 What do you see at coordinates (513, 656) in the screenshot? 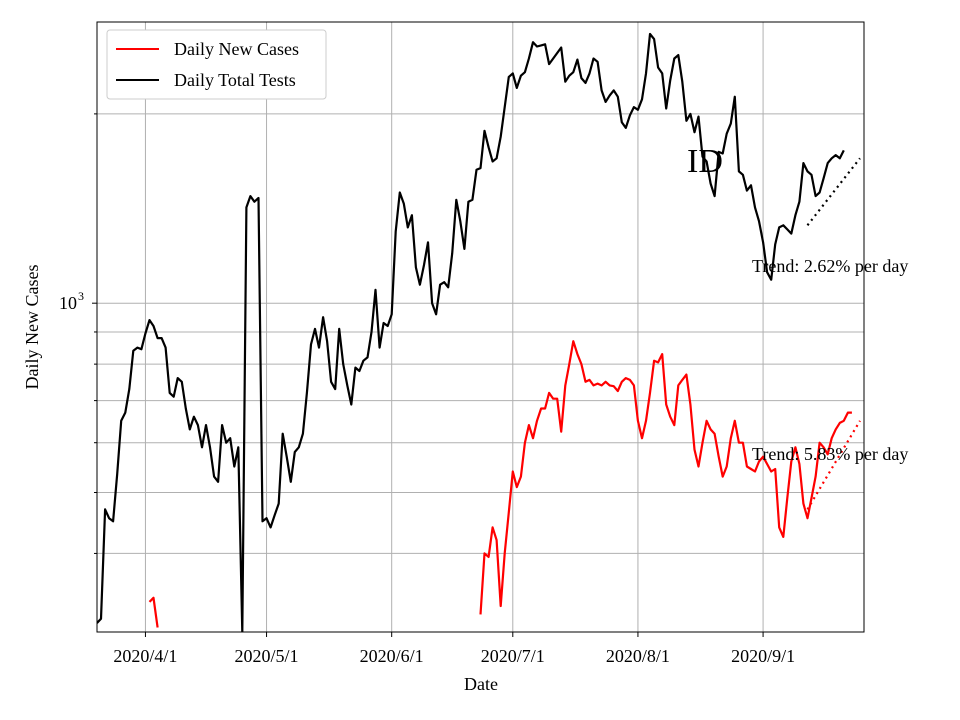
I see `x-tick-label: 2020/7/1` at bounding box center [513, 656].